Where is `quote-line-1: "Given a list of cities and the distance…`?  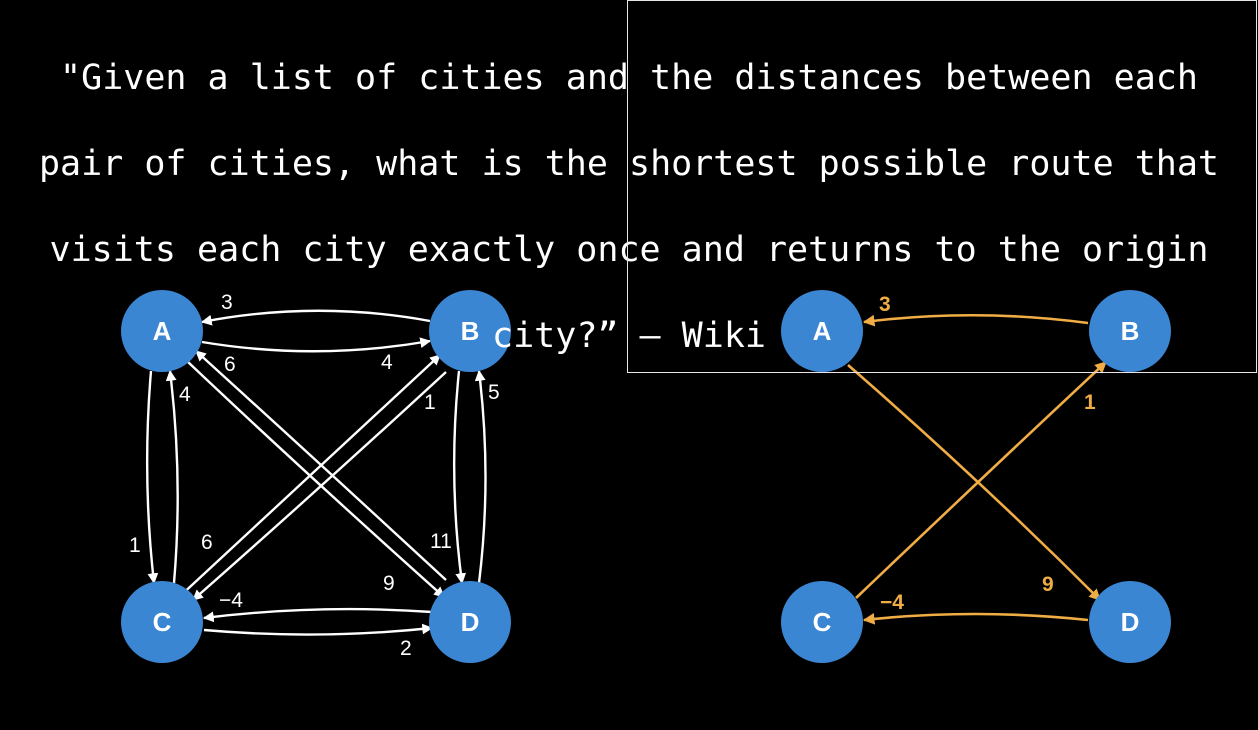 quote-line-1: "Given a list of cities and the distance… is located at coordinates (629, 78).